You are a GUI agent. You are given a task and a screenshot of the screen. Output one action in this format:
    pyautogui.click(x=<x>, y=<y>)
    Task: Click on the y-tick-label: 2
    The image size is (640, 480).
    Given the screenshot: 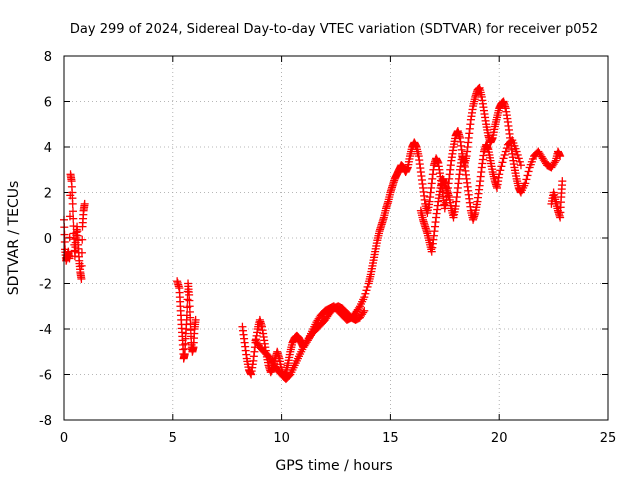 What is the action you would take?
    pyautogui.click(x=48, y=194)
    